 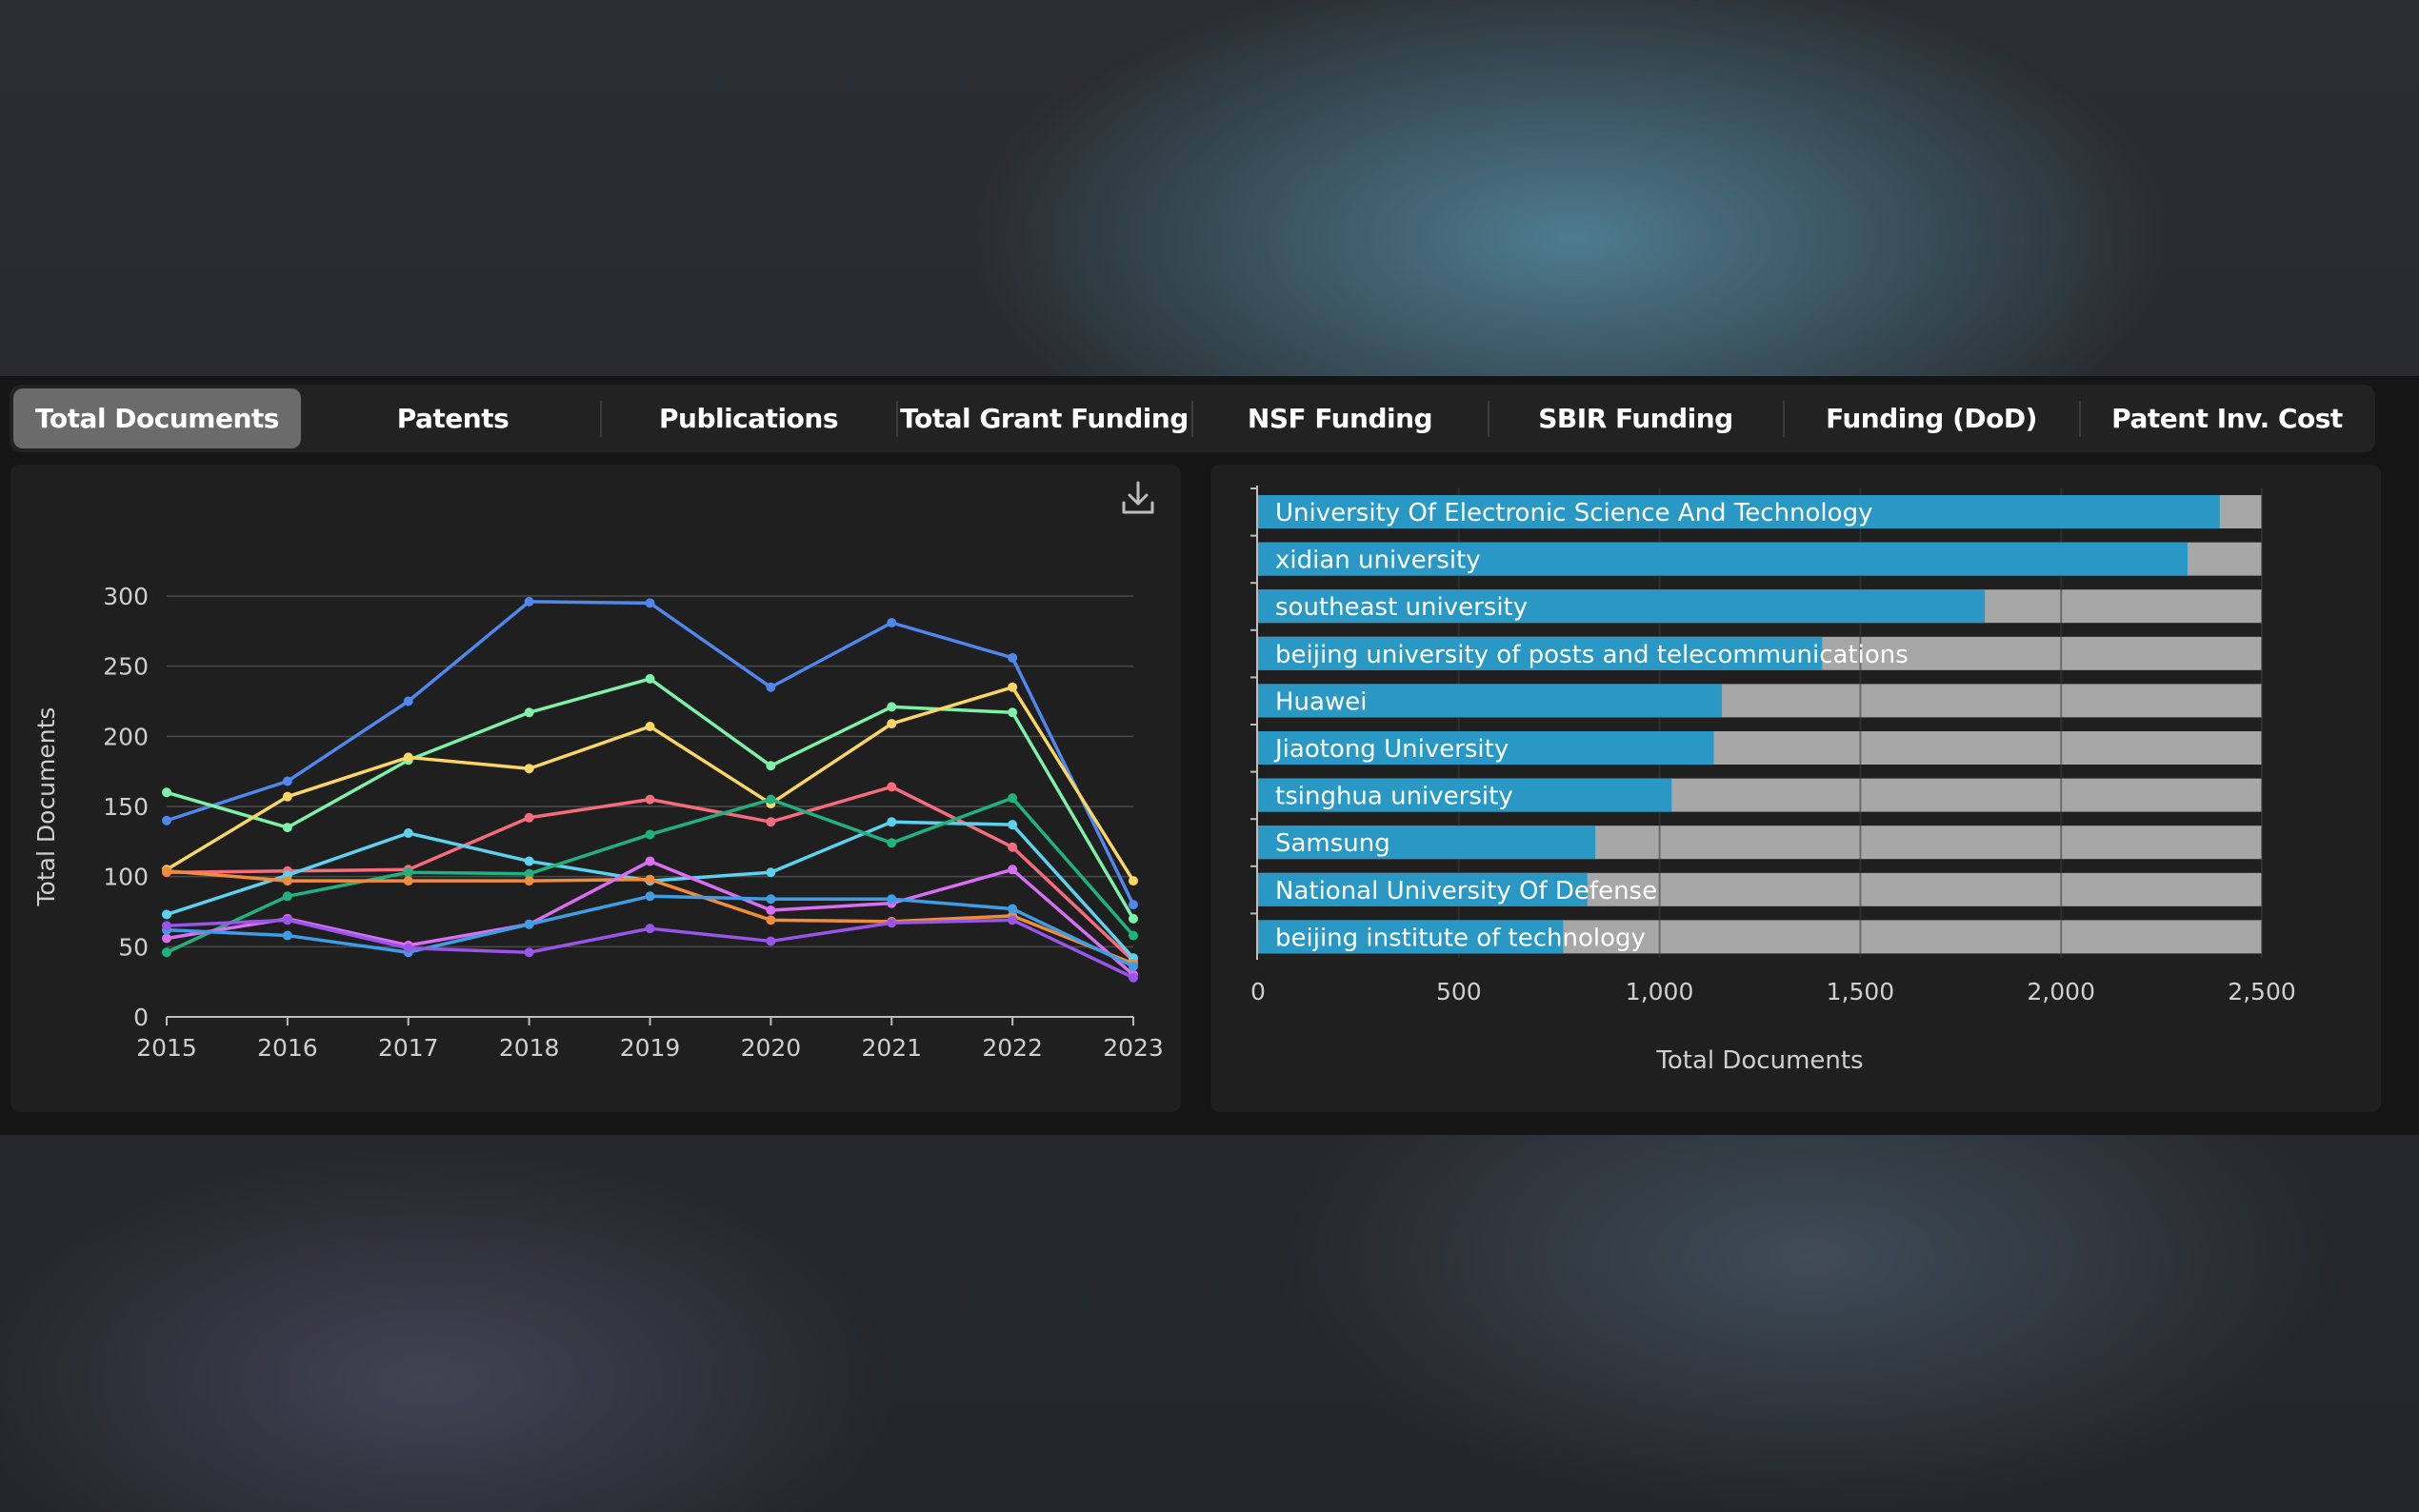 I want to click on tab-patents: Patents, so click(x=453, y=418).